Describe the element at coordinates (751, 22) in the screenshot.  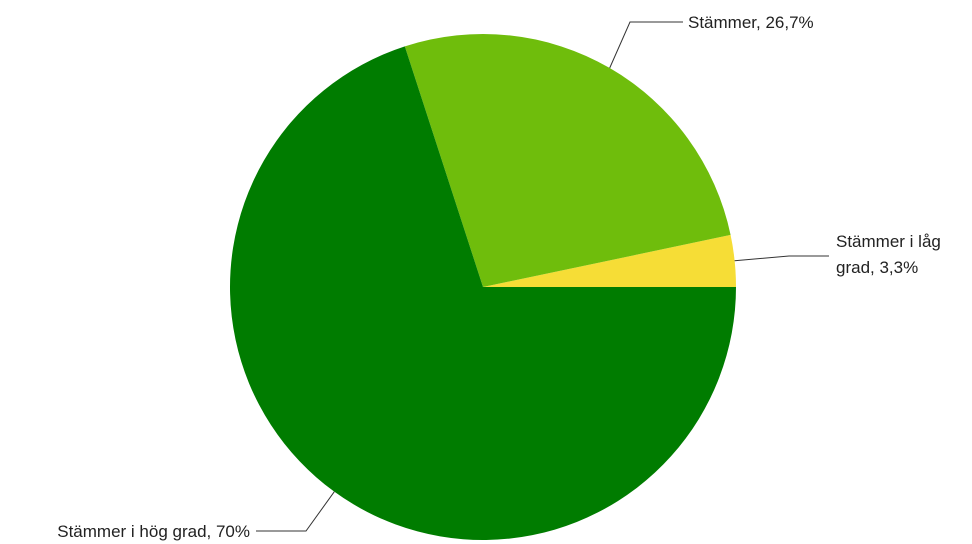
I see `slice-label: Stämmer, 26,7%` at that location.